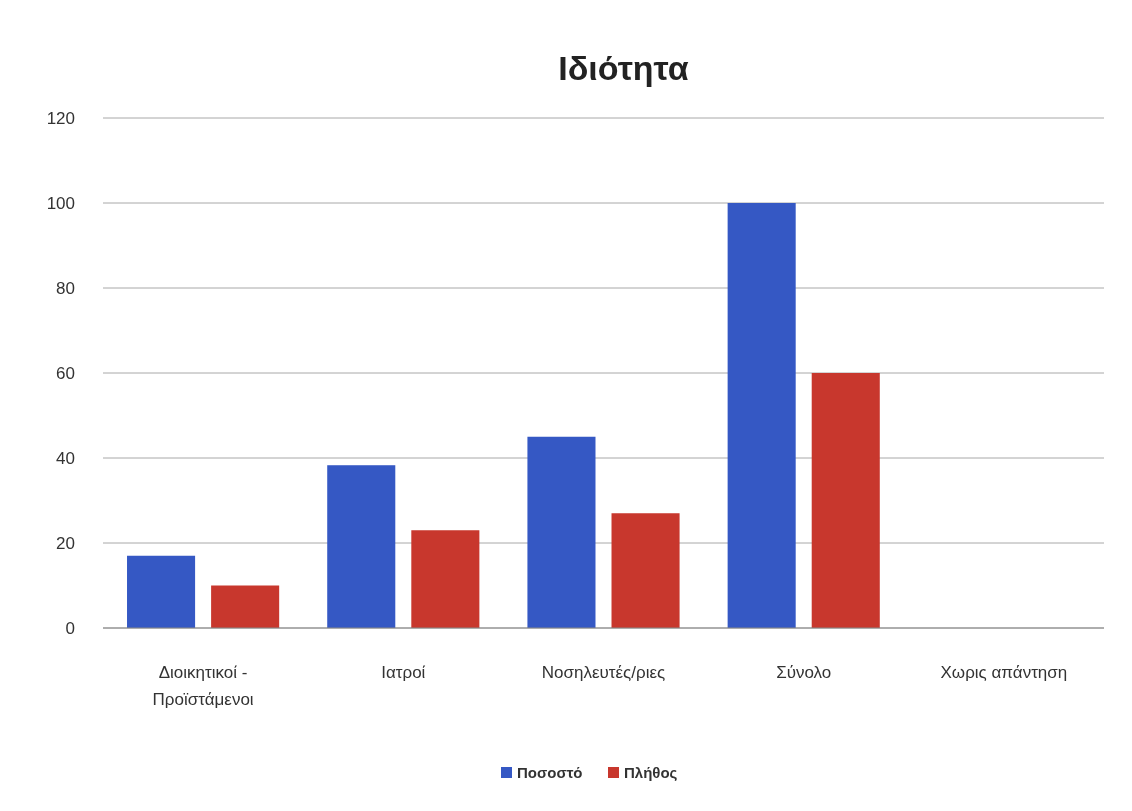  What do you see at coordinates (550, 773) in the screenshot?
I see `legend-label: Ποσοστό` at bounding box center [550, 773].